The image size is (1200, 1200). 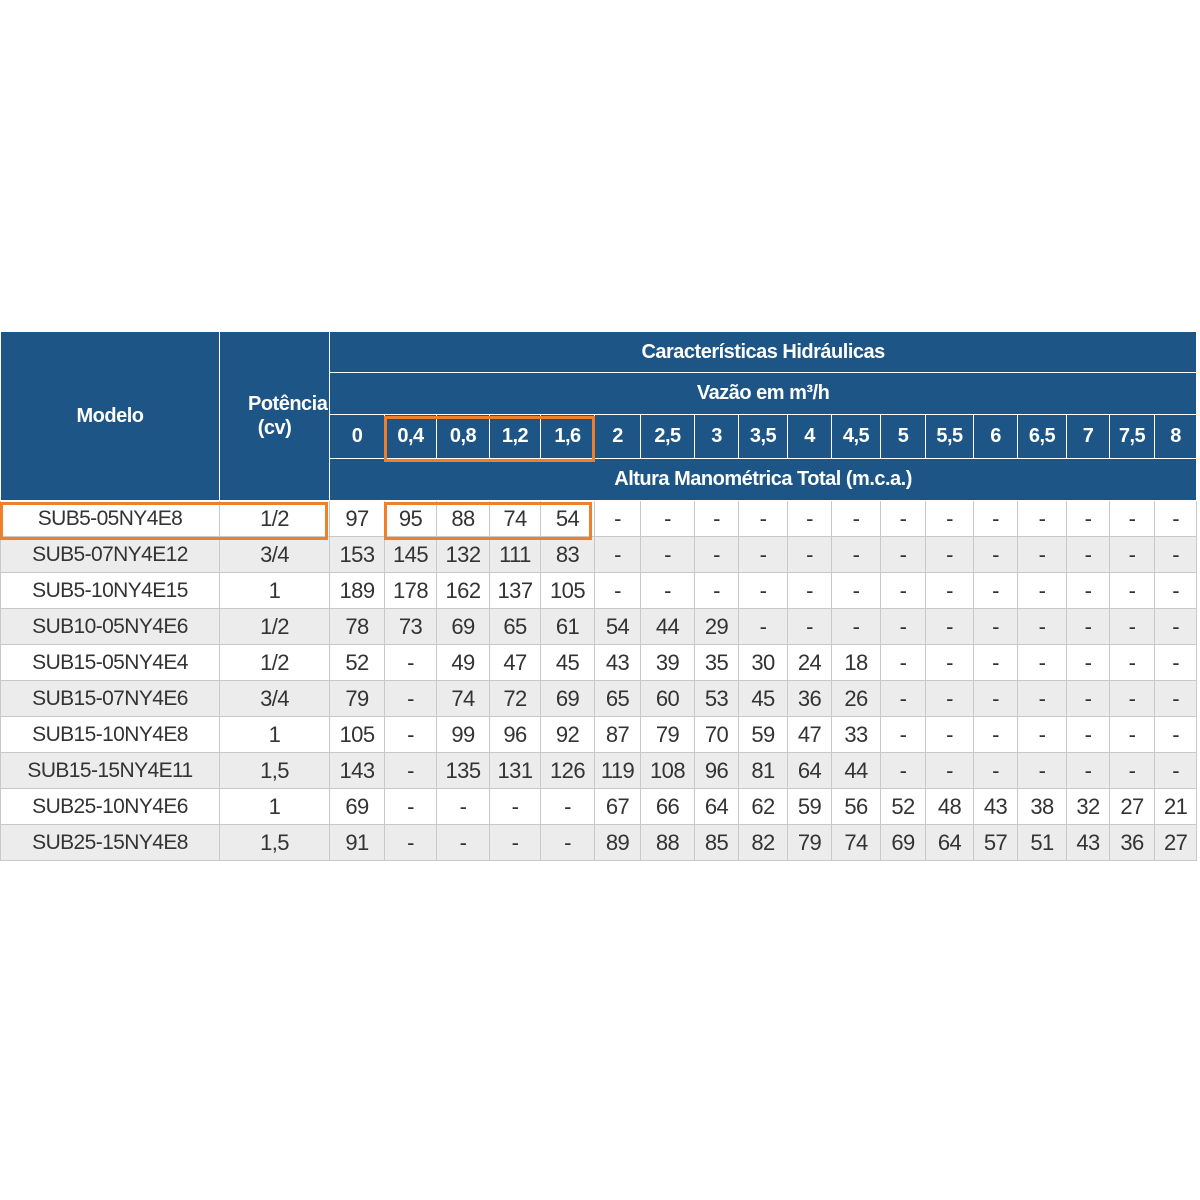 What do you see at coordinates (716, 770) in the screenshot?
I see `head-value-cell: 96` at bounding box center [716, 770].